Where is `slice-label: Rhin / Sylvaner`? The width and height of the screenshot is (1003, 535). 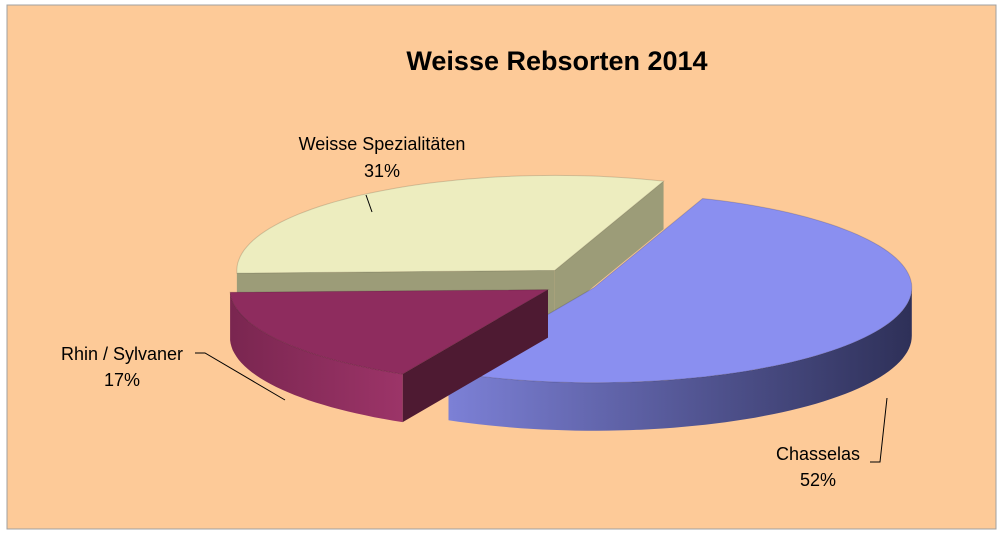
slice-label: Rhin / Sylvaner is located at coordinates (122, 354).